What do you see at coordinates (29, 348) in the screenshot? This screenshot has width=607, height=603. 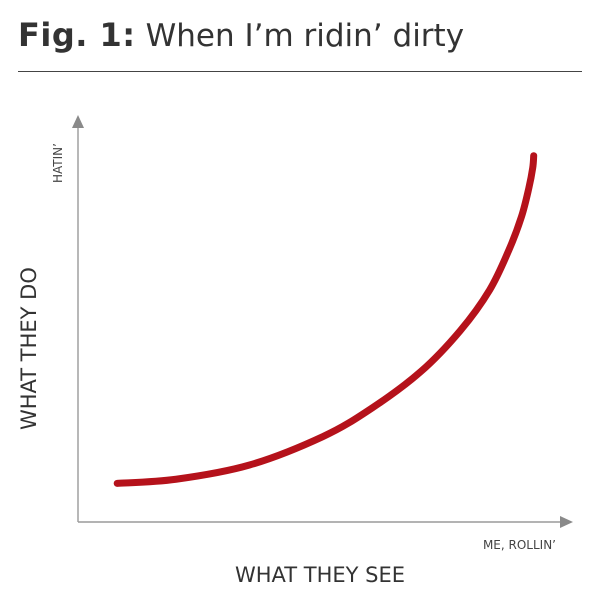 I see `y-axis-label: WHAT THEY DO` at bounding box center [29, 348].